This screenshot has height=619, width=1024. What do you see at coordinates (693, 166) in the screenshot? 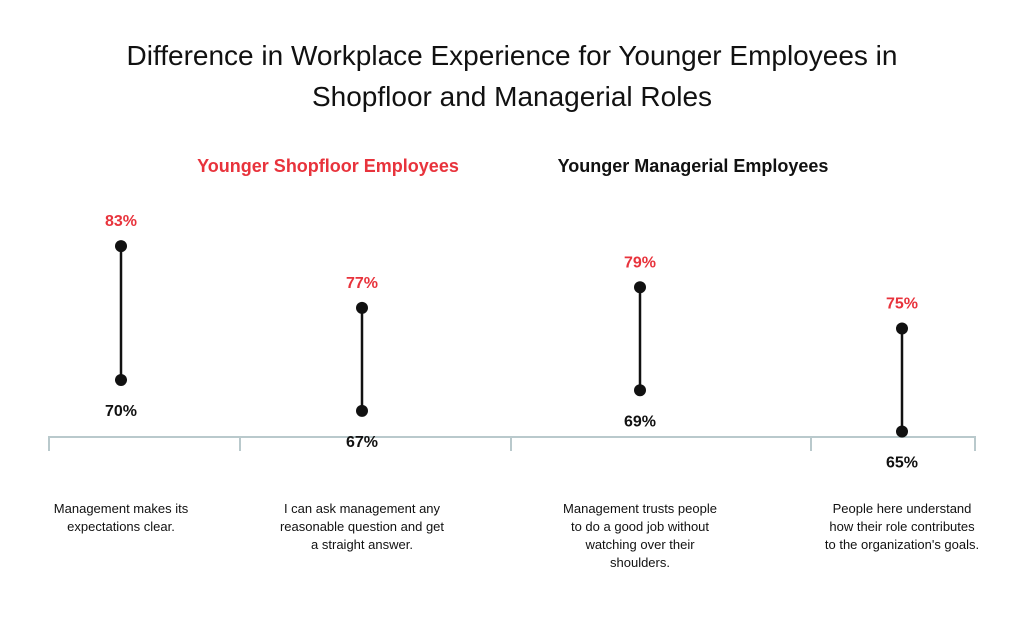
I see `legend-managerial: Younger Managerial Employees` at bounding box center [693, 166].